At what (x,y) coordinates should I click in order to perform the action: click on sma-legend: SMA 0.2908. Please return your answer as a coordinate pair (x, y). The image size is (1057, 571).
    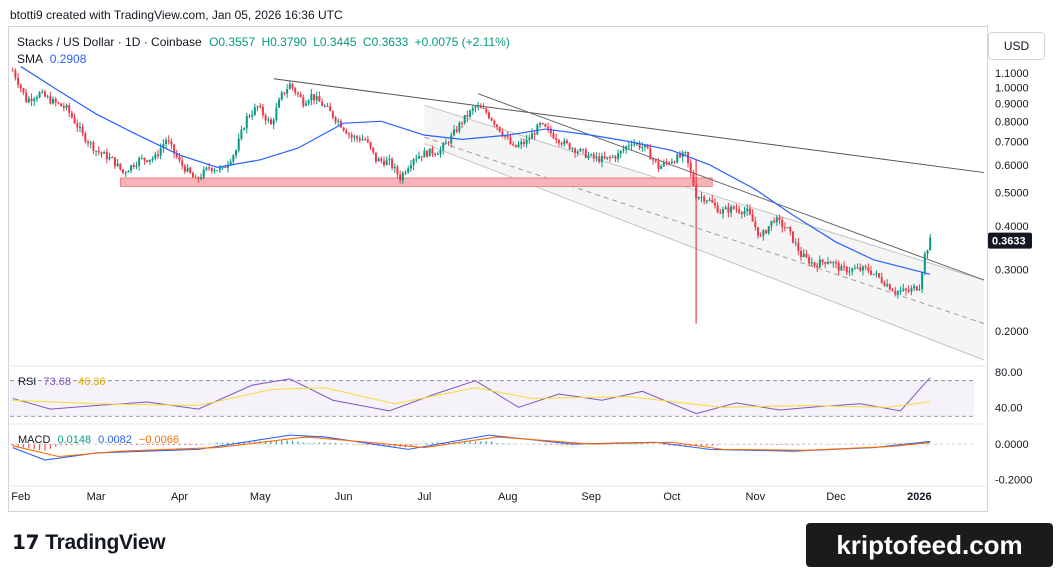
    Looking at the image, I should click on (51, 59).